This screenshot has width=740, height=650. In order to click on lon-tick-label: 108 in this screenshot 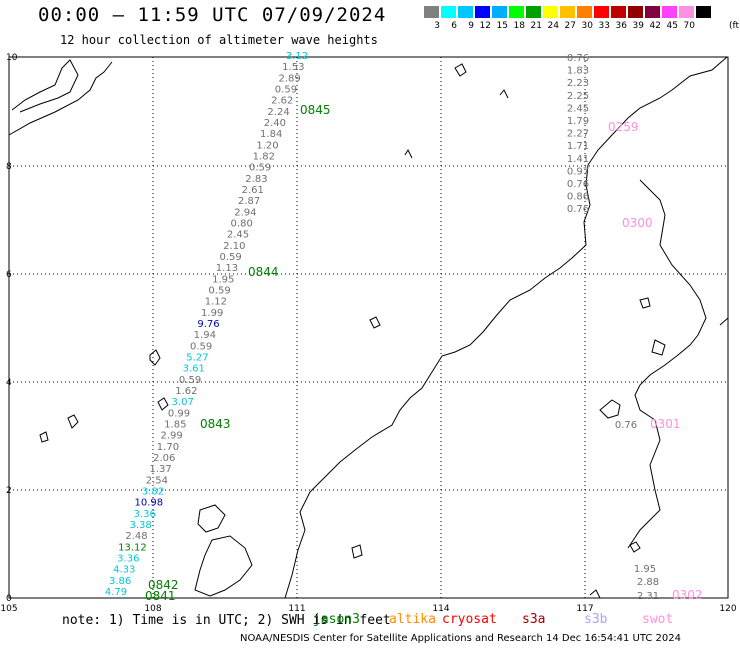, I will do `click(152, 609)`.